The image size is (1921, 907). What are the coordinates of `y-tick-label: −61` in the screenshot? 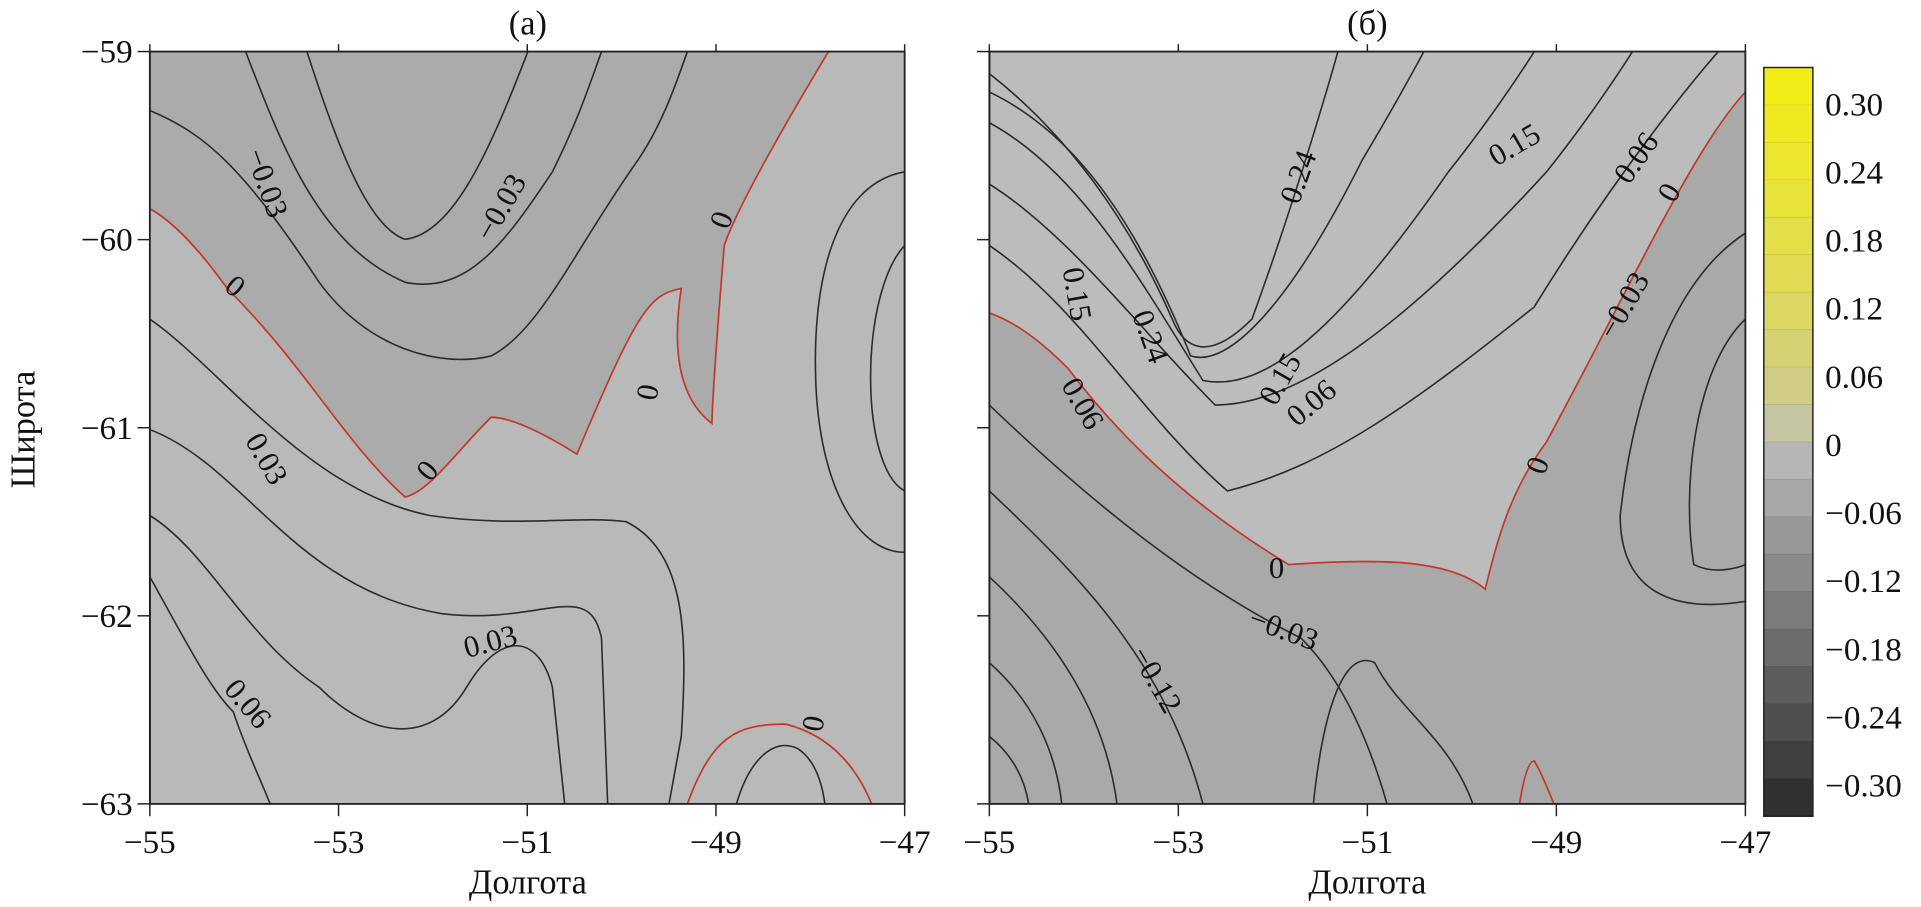 It's located at (107, 428).